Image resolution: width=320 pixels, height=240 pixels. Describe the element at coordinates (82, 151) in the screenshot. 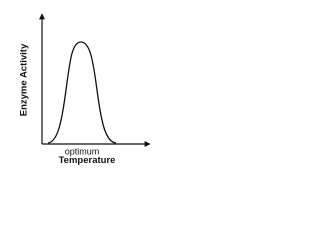

I see `optimum-label: optimum` at that location.